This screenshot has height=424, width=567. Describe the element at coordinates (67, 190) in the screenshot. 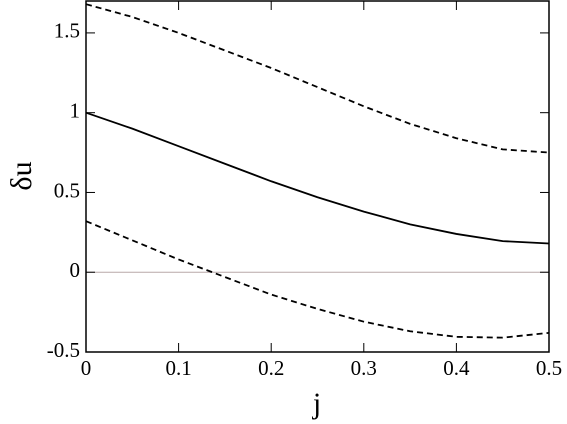

I see `y-tick-label: 0.5` at that location.